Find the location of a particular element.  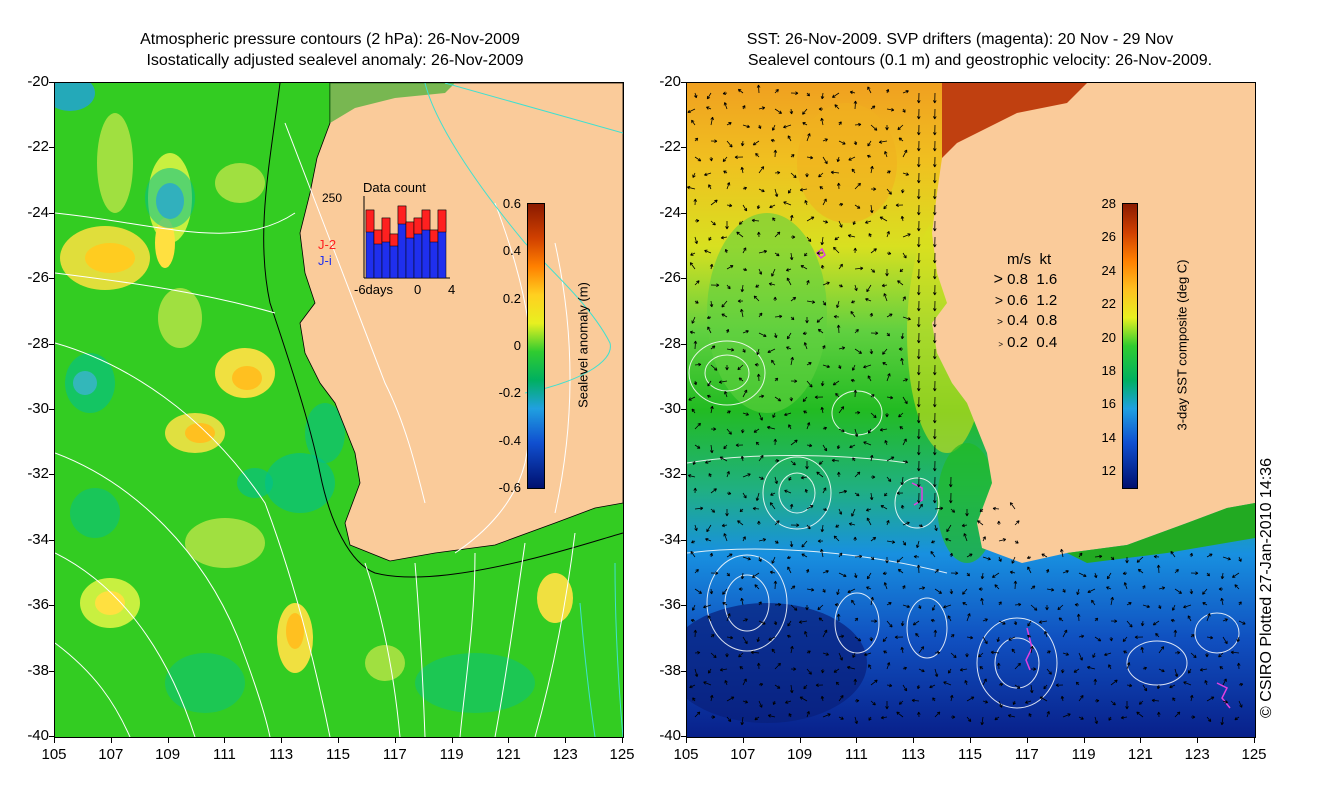

cyan-contours is located at coordinates (523, 410).